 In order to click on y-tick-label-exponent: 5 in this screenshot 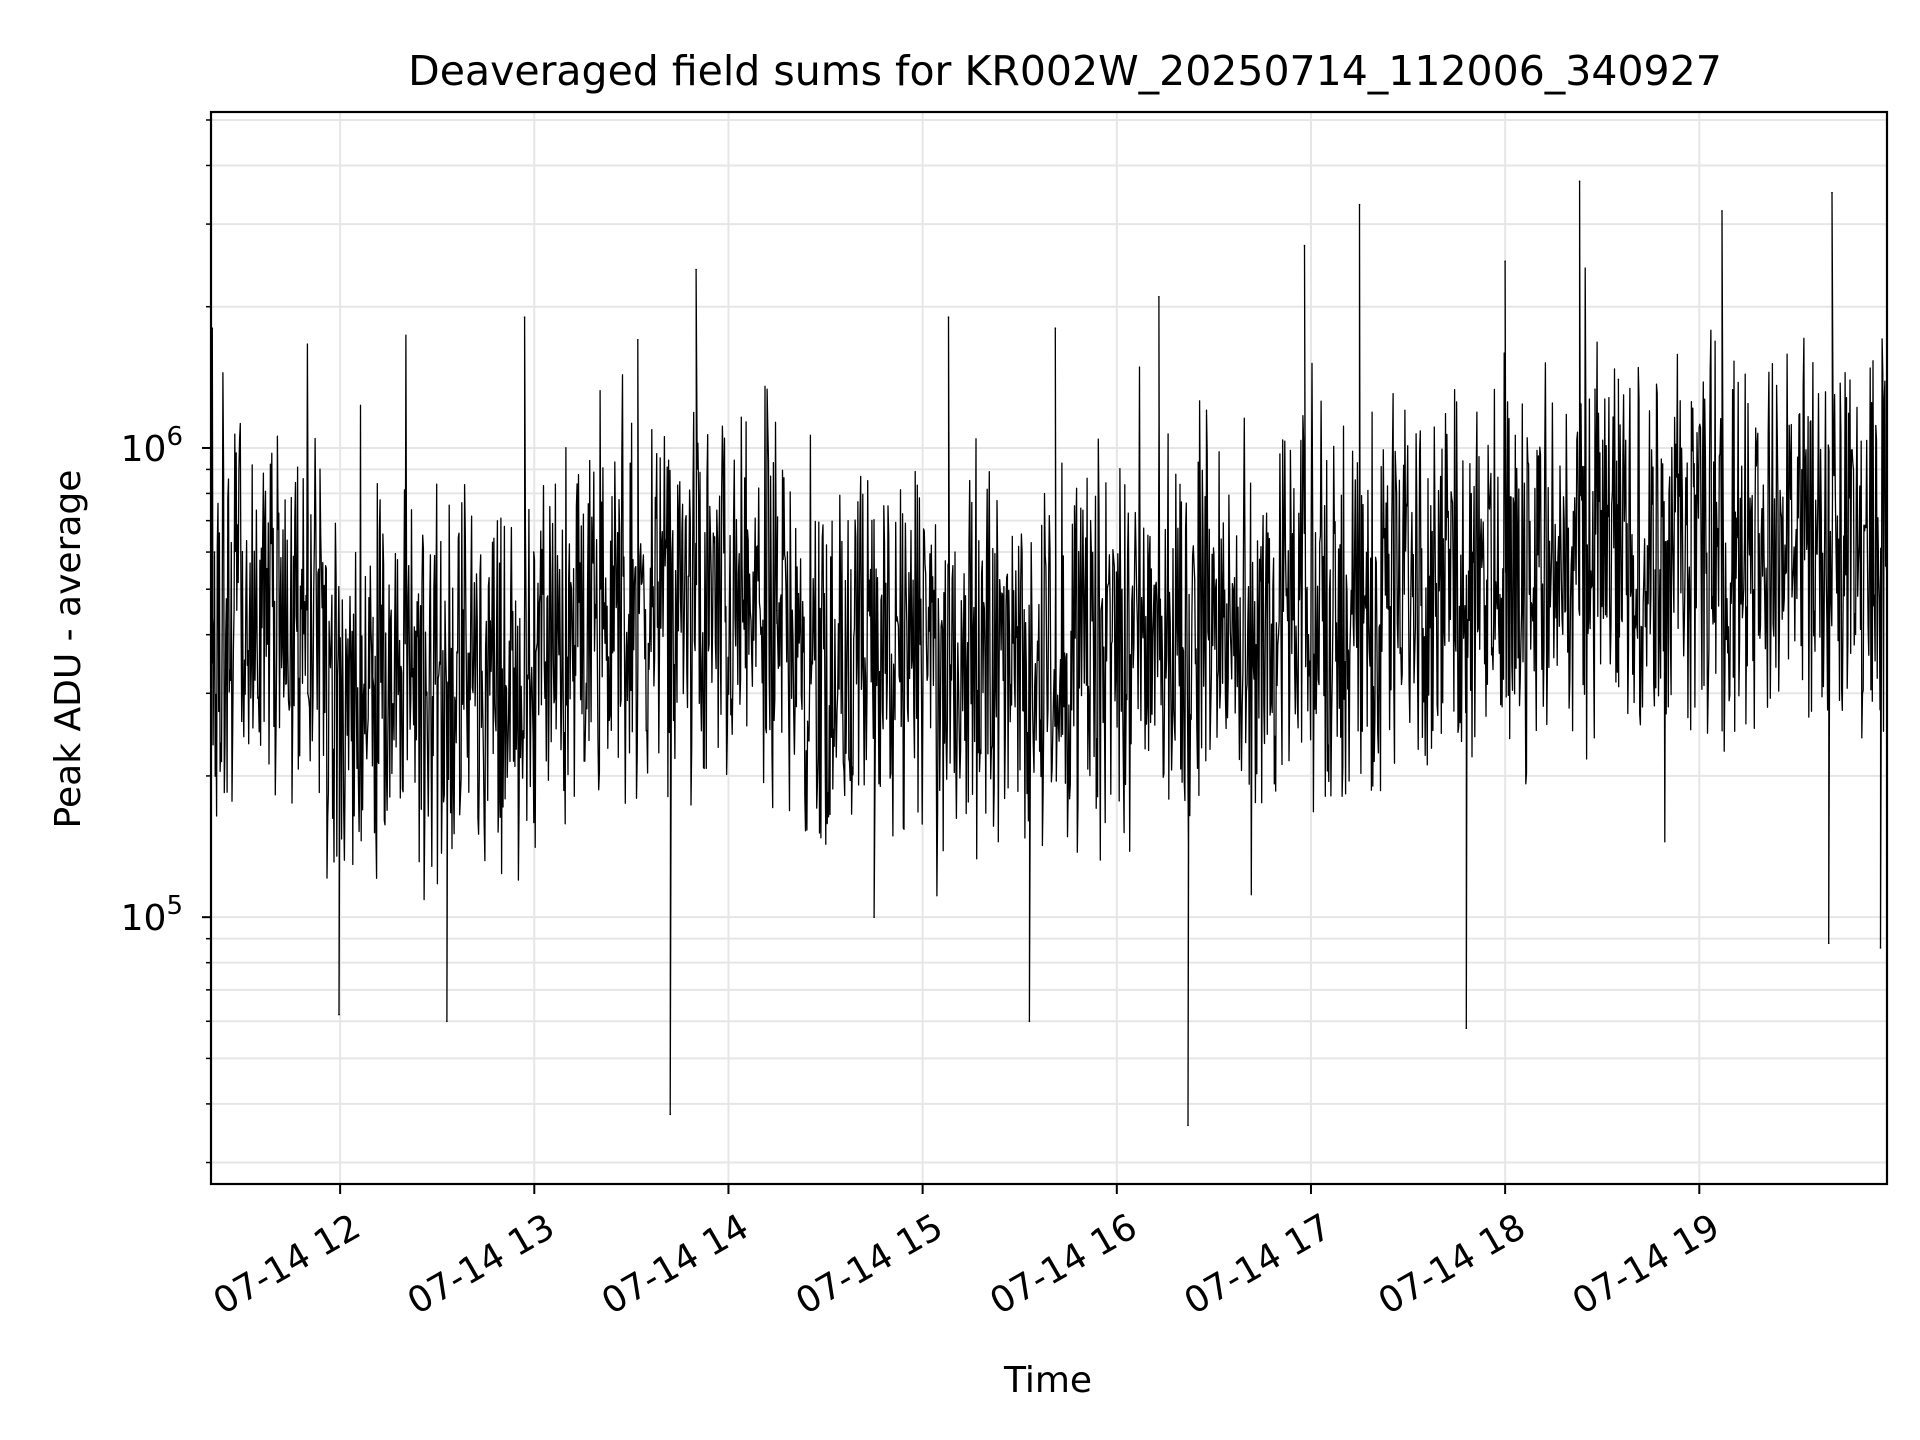, I will do `click(174, 906)`.